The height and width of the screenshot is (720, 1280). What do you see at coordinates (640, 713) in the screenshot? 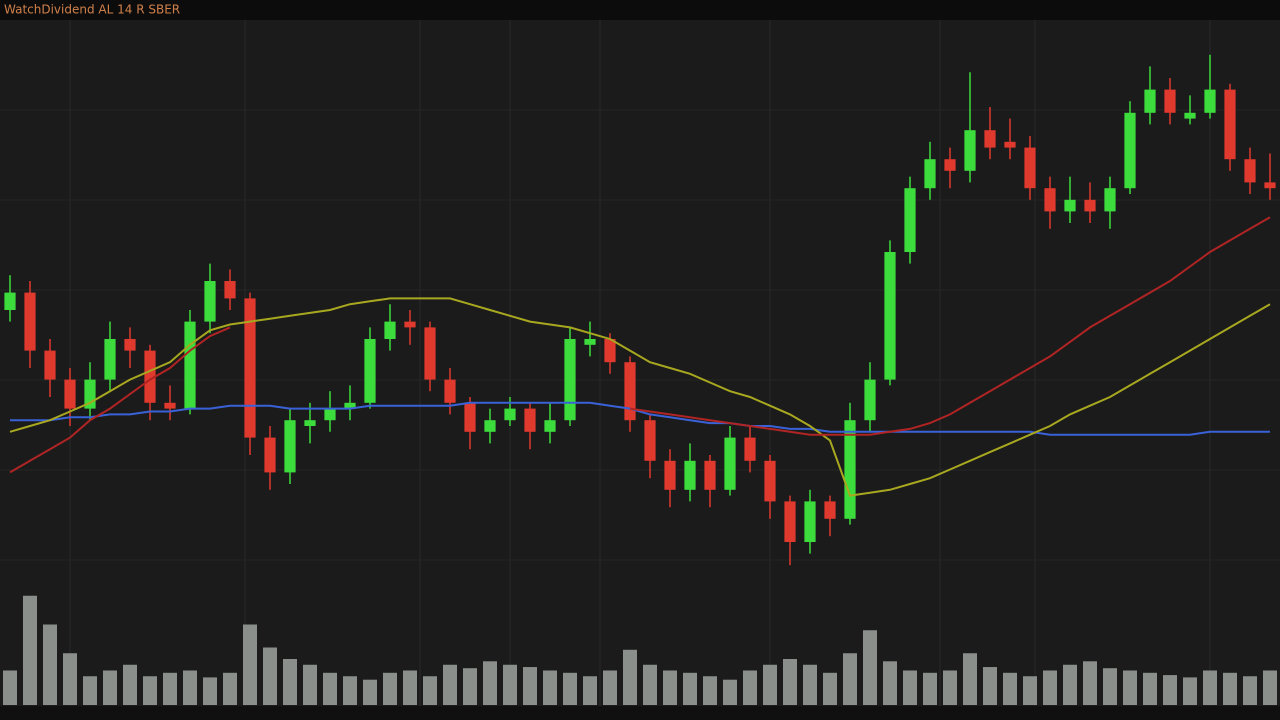
I see `bottom-bar` at bounding box center [640, 713].